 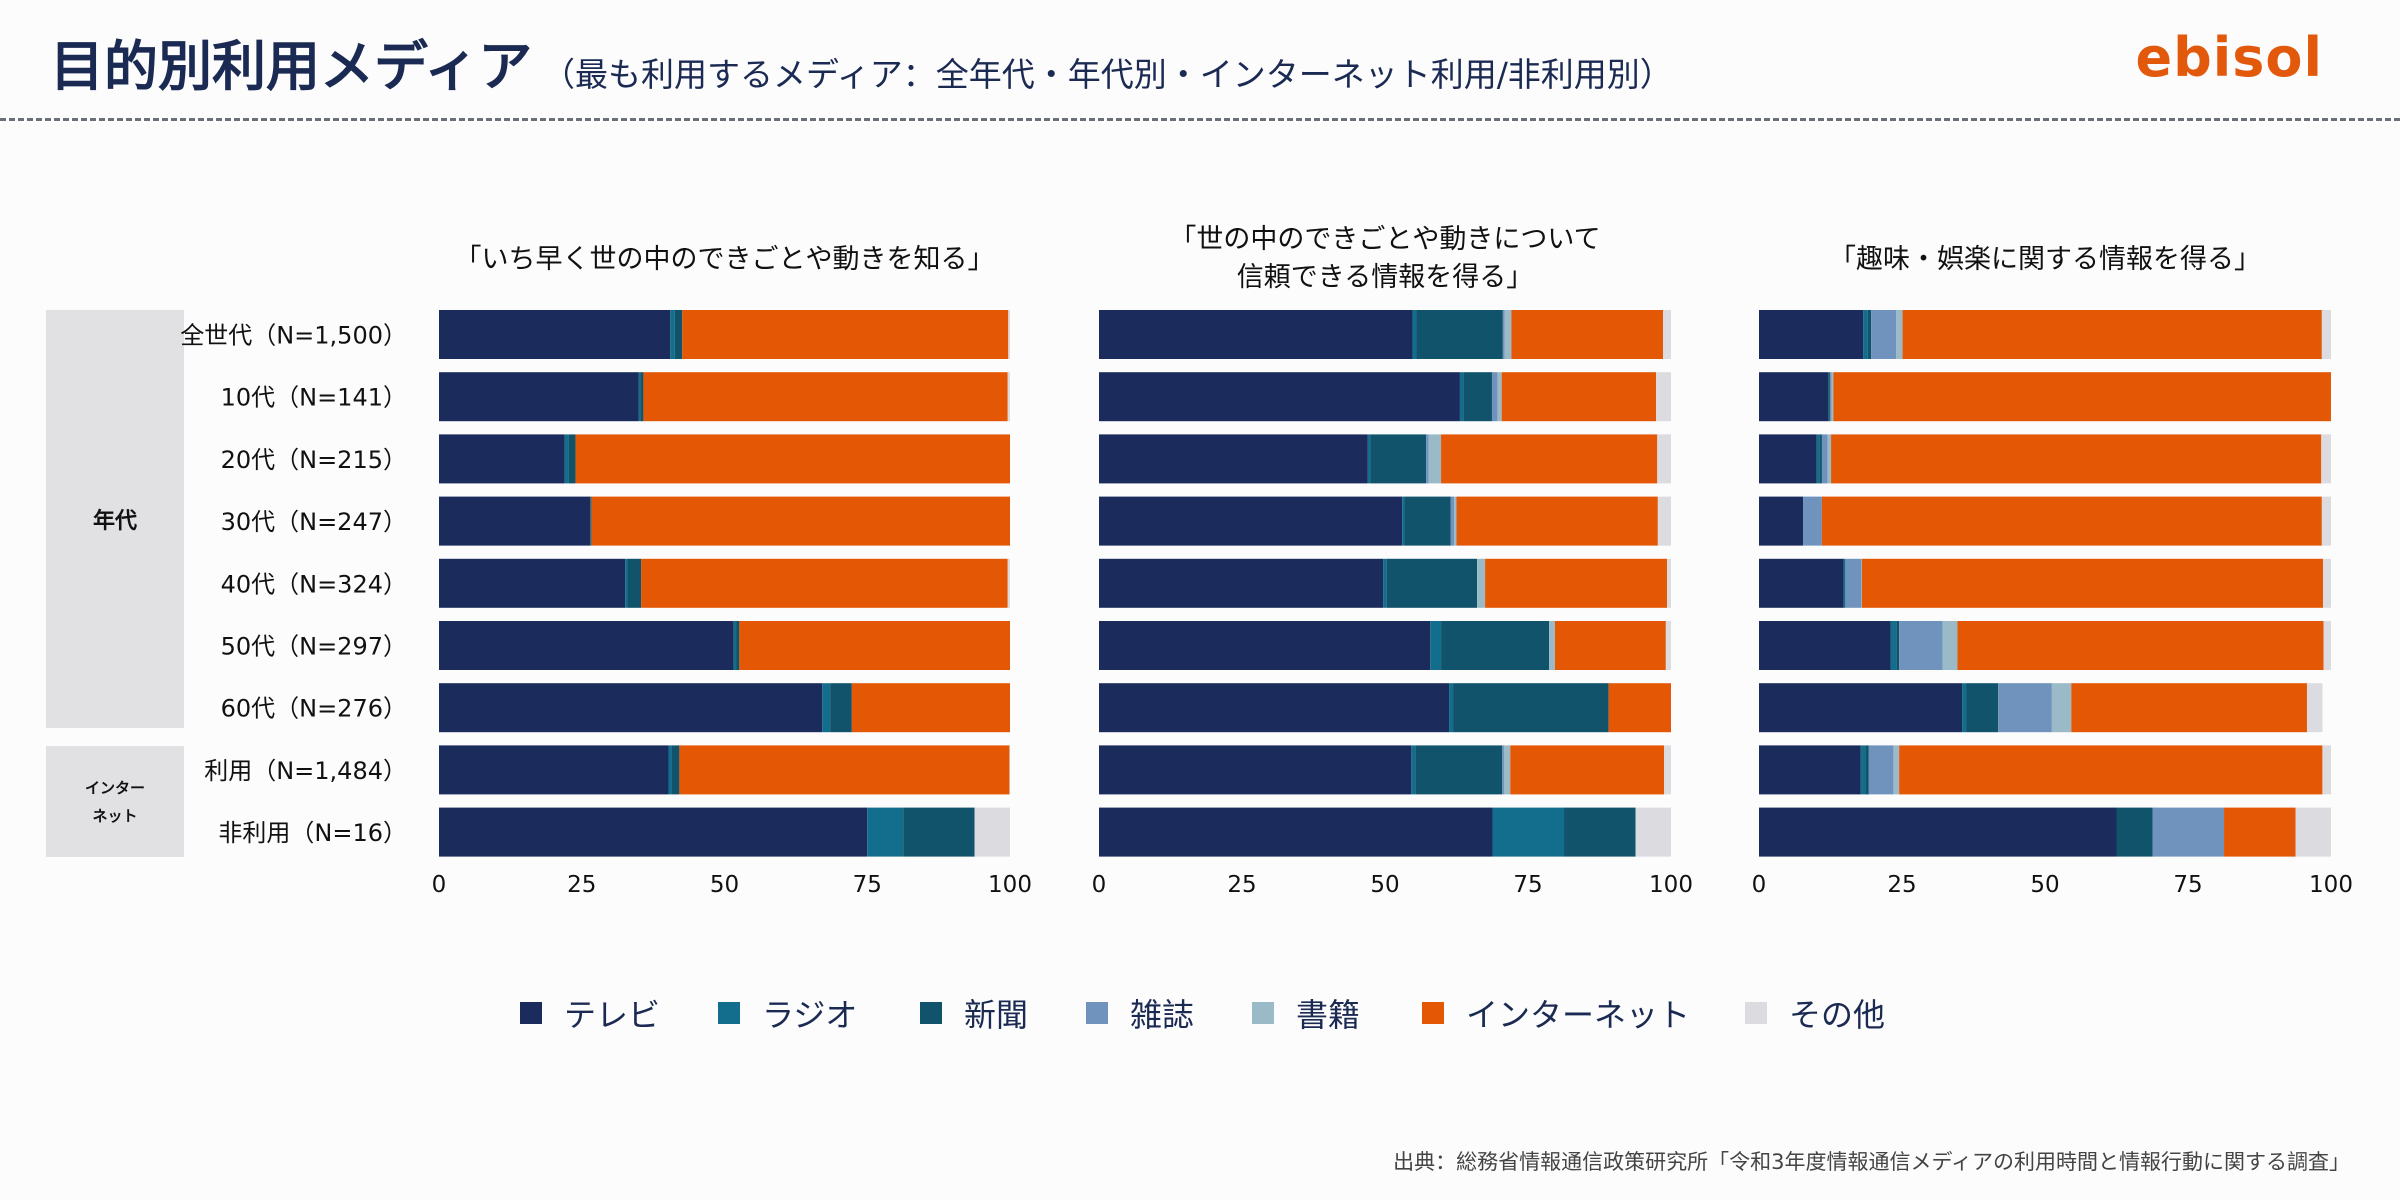 I want to click on legend-item: テレビ, so click(x=590, y=1013).